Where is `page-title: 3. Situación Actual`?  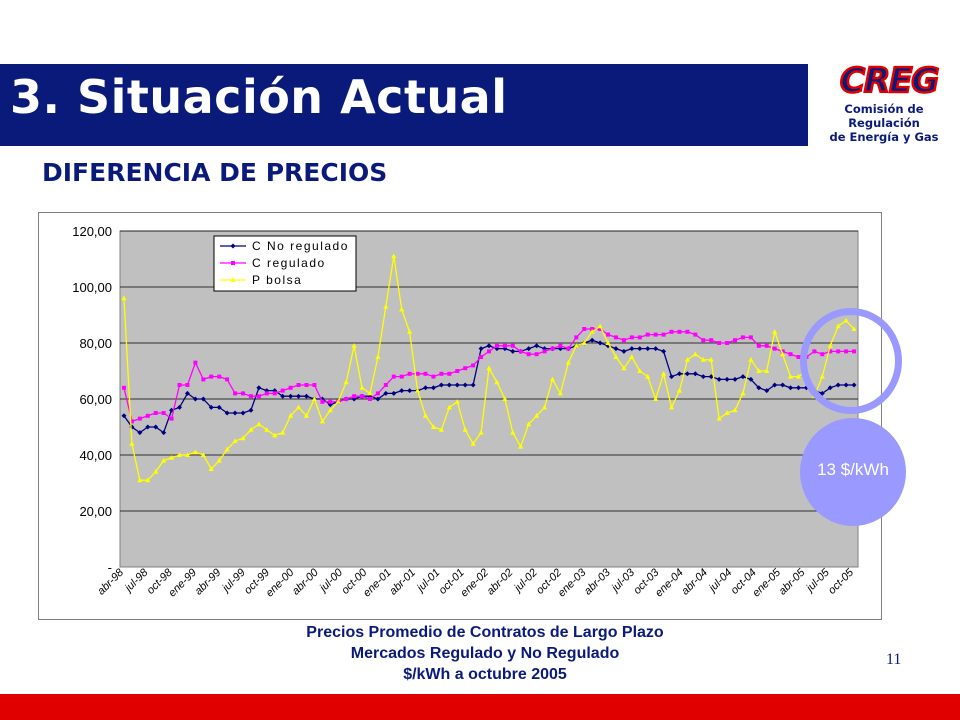
page-title: 3. Situación Actual is located at coordinates (259, 97).